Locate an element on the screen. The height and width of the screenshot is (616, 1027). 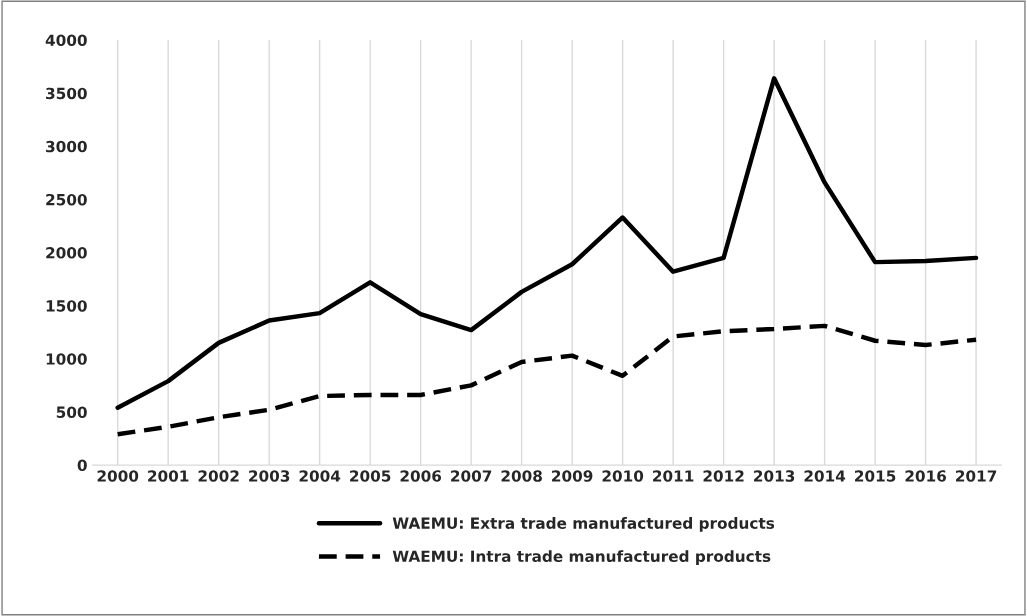
x-tick-label: 2008 is located at coordinates (521, 476).